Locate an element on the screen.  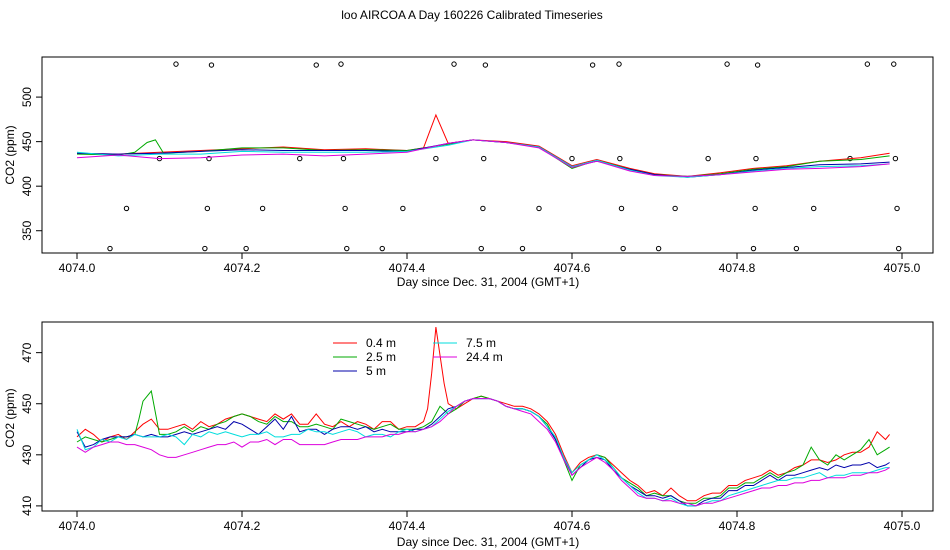
bottom-x-tick-label: 4075.0 is located at coordinates (902, 526).